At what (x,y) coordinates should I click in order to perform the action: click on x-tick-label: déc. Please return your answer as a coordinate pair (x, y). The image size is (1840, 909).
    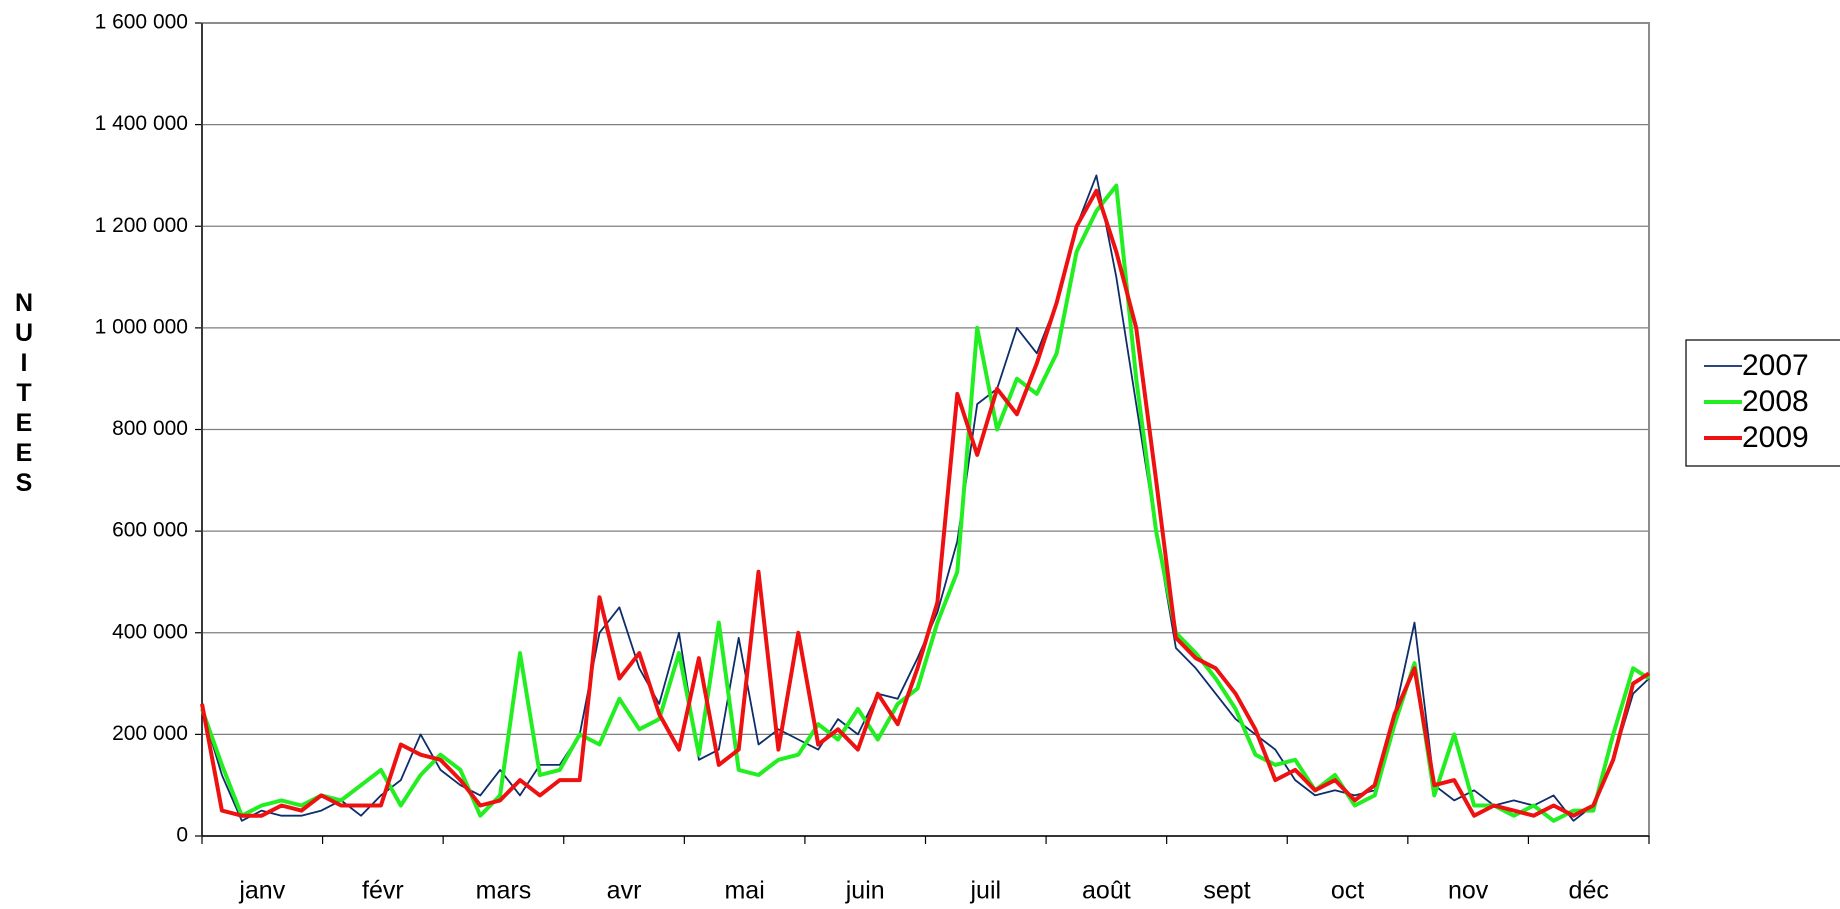
    Looking at the image, I should click on (1589, 891).